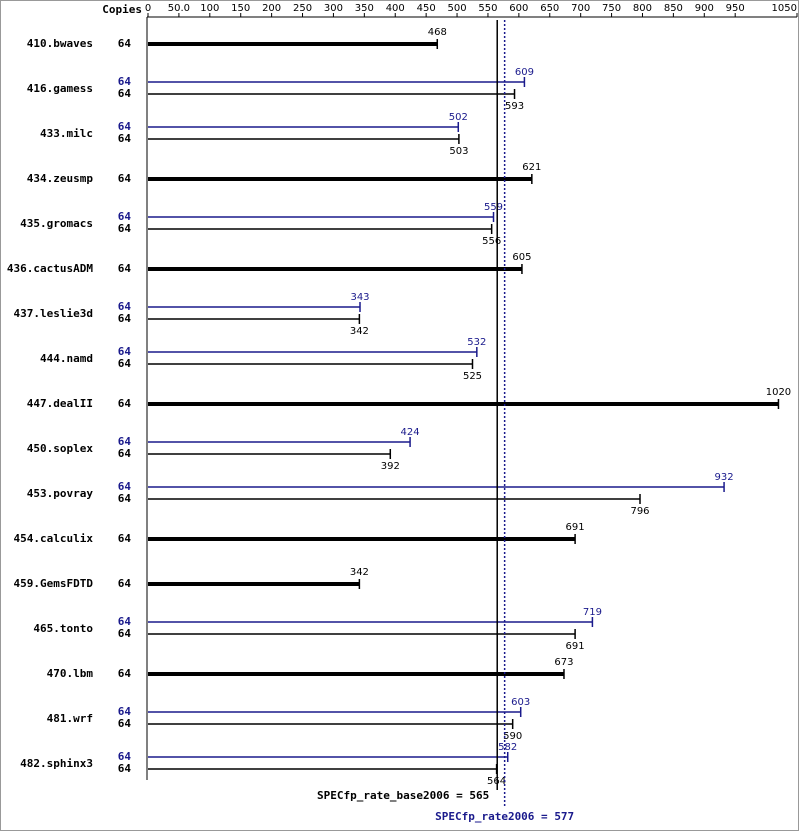  What do you see at coordinates (50, 268) in the screenshot?
I see `benchmark-label: 436.cactusADM` at bounding box center [50, 268].